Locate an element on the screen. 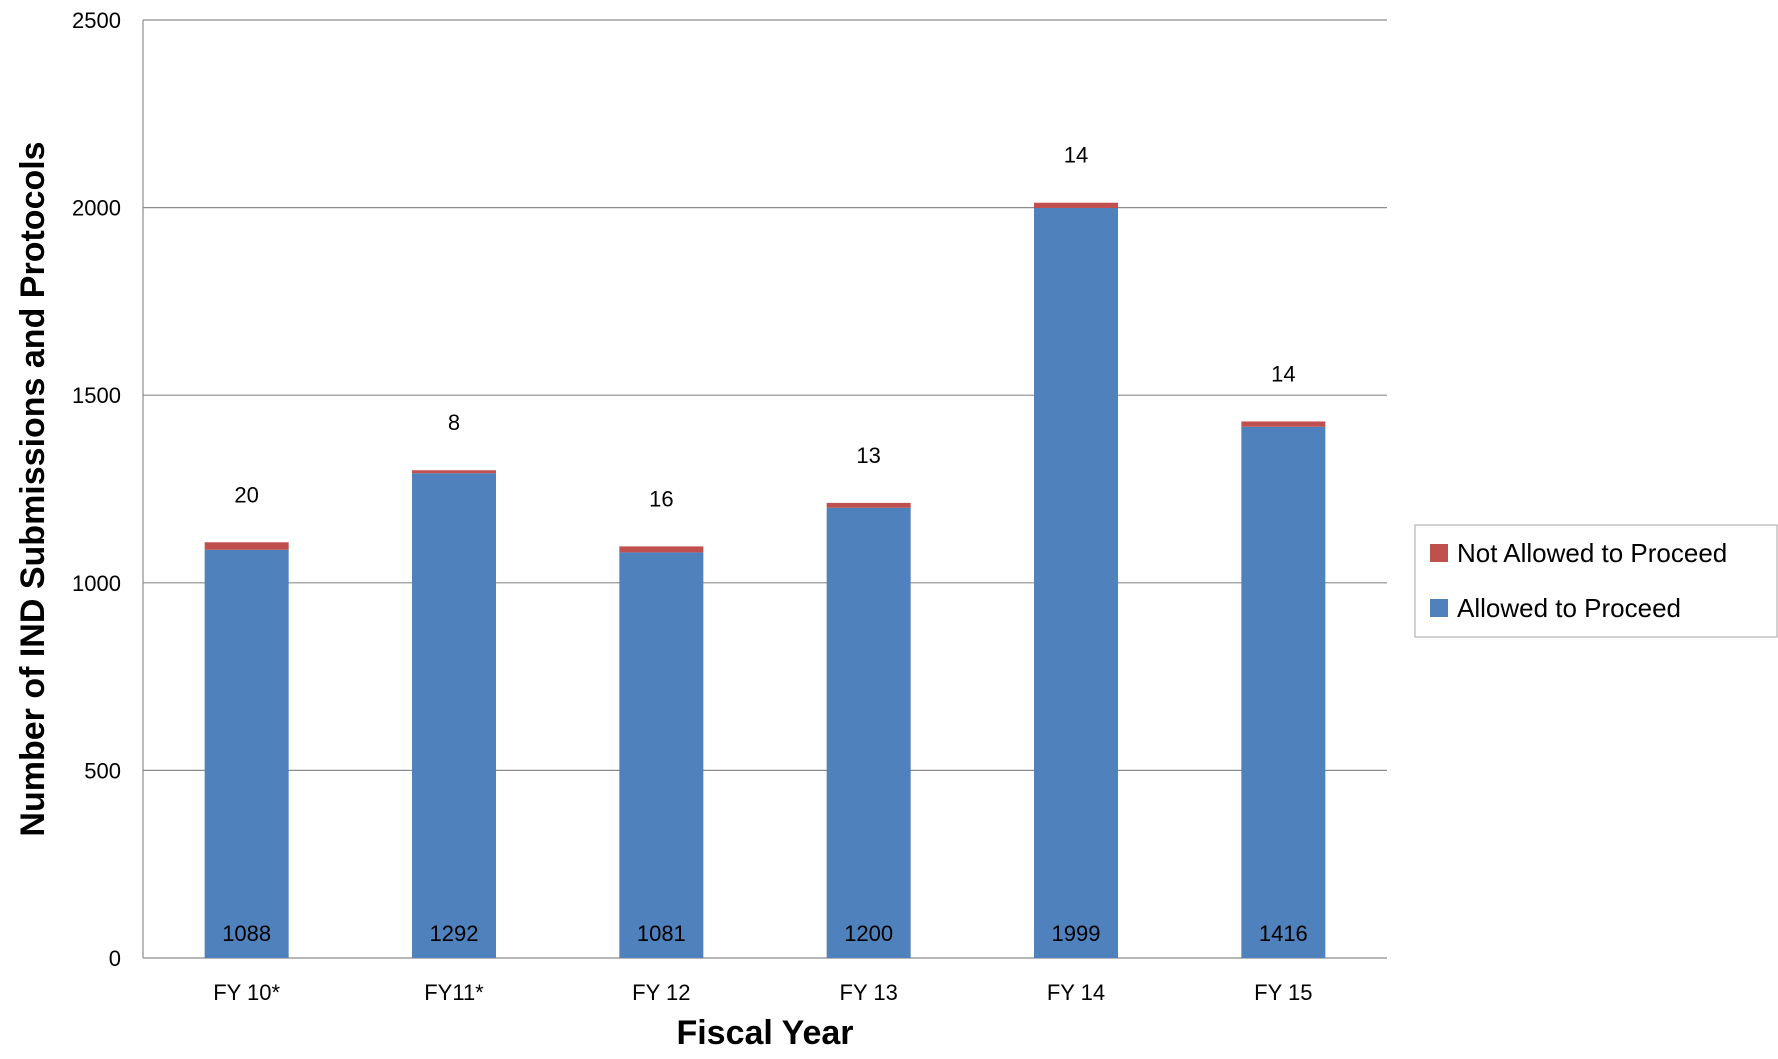  x-tick-label: FY 14 is located at coordinates (1076, 992).